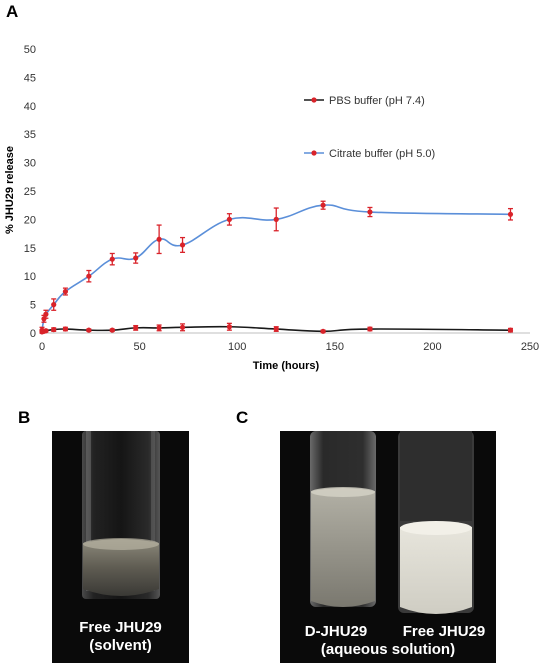  Describe the element at coordinates (30, 192) in the screenshot. I see `y-tick-label: 25` at that location.